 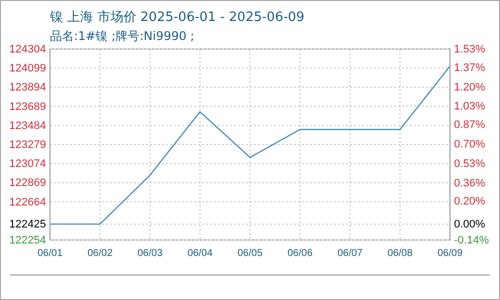 What do you see at coordinates (27, 145) in the screenshot?
I see `y-tick-label: 123279` at bounding box center [27, 145].